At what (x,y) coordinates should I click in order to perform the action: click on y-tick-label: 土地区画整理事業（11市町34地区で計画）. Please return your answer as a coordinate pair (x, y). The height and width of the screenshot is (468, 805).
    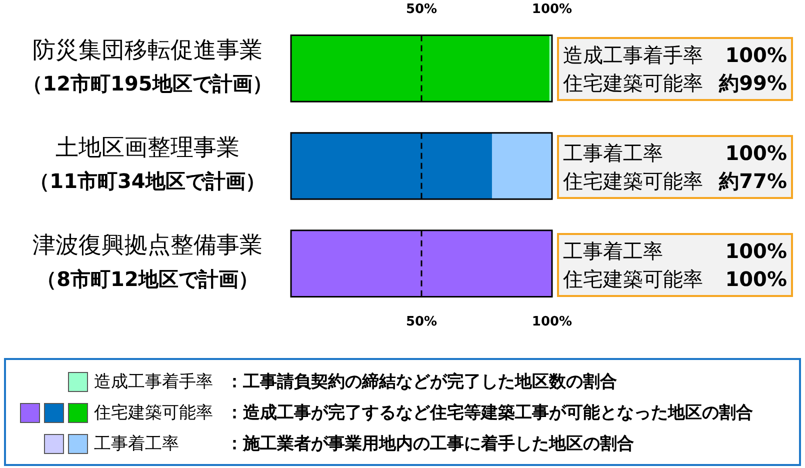
    Looking at the image, I should click on (148, 164).